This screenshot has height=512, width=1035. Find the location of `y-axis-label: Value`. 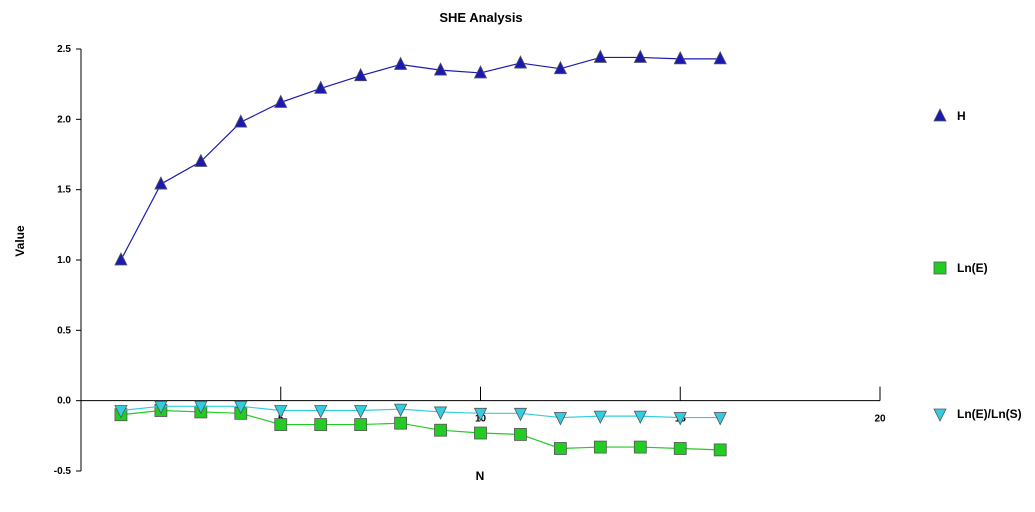

y-axis-label: Value is located at coordinates (20, 241).